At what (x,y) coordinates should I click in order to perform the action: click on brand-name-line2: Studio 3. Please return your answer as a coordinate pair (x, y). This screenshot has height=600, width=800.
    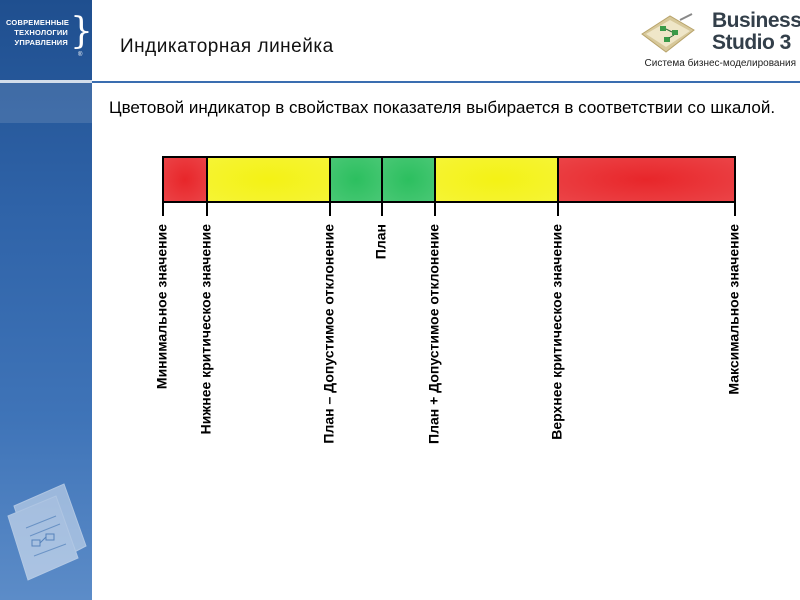
    Looking at the image, I should click on (751, 42).